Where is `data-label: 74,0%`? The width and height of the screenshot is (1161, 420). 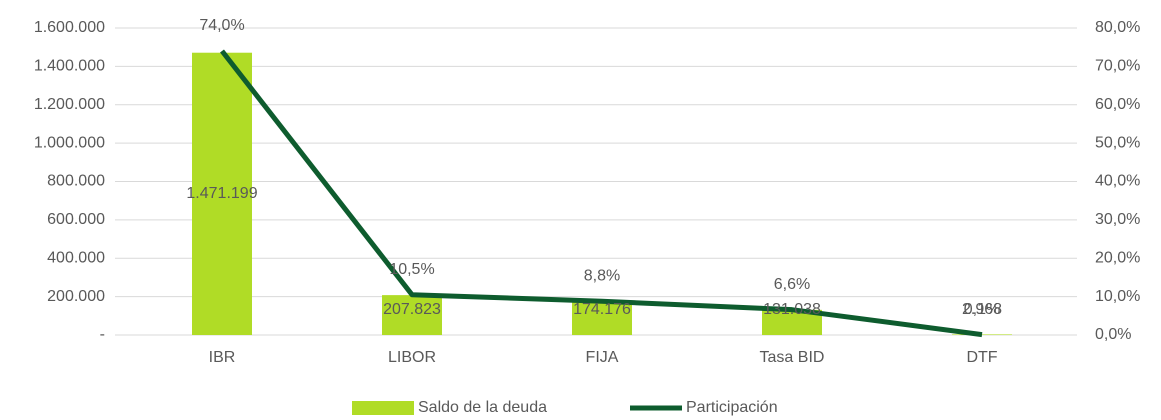 data-label: 74,0% is located at coordinates (221, 25).